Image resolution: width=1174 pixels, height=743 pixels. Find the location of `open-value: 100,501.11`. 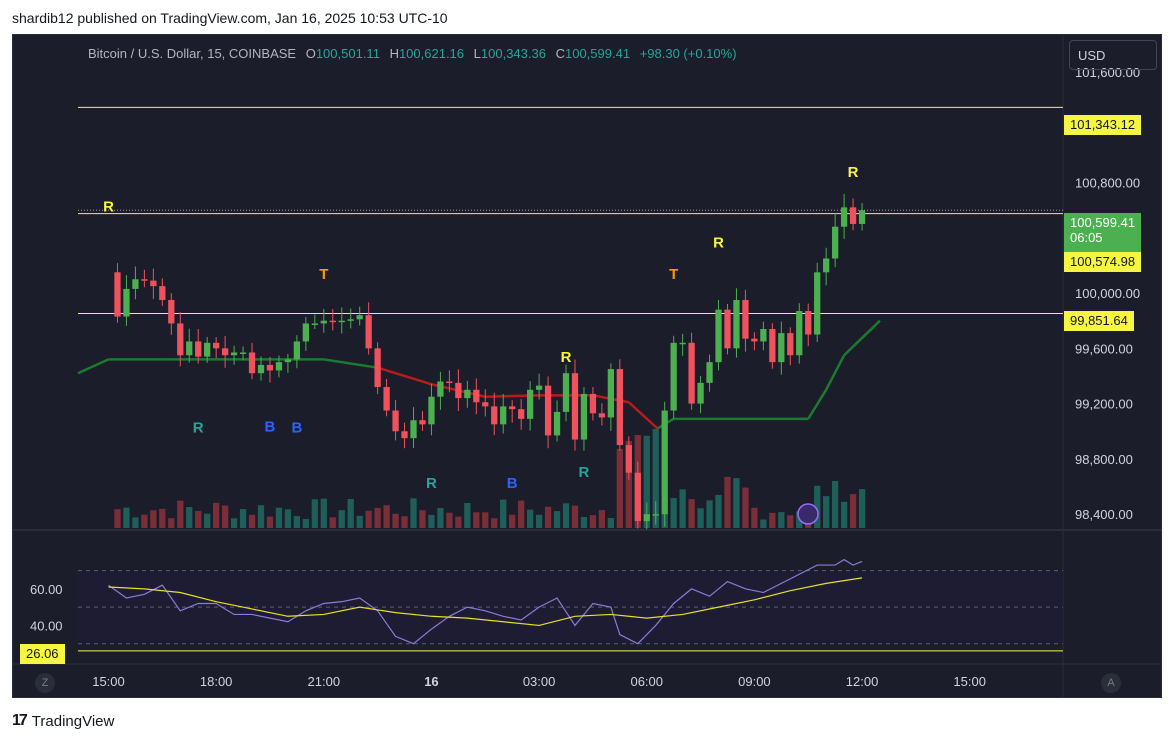

open-value: 100,501.11 is located at coordinates (347, 53).